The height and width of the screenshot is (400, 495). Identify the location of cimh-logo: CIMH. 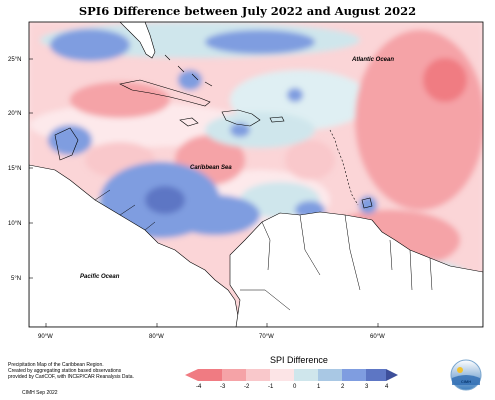
(466, 375).